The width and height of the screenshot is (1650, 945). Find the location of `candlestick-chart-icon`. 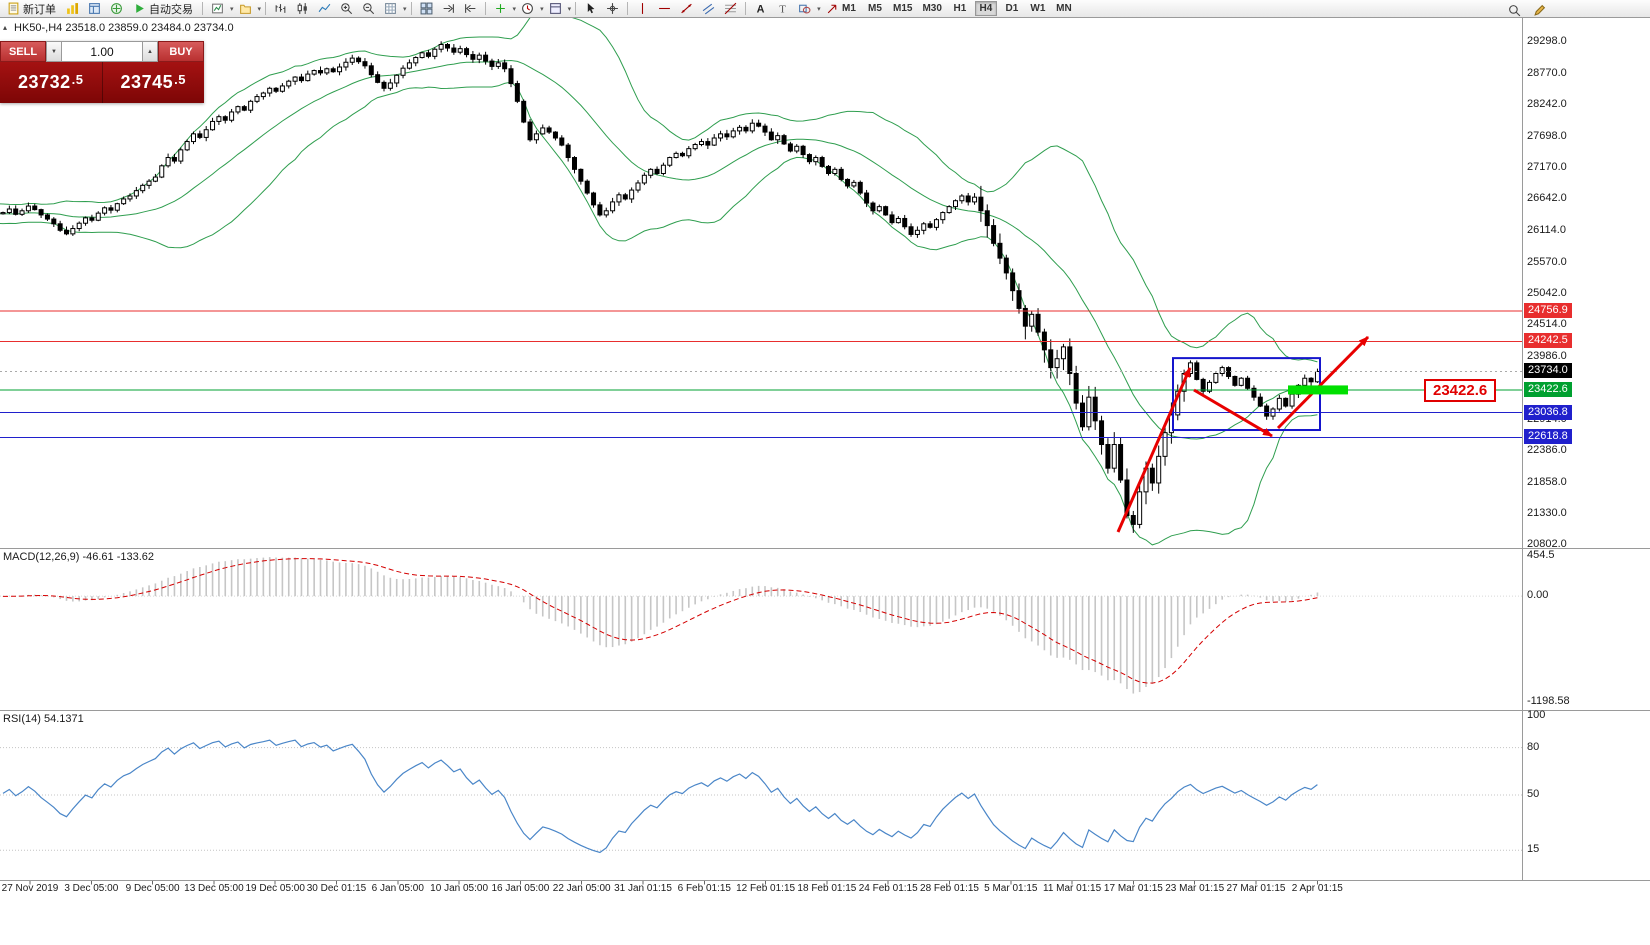

candlestick-chart-icon is located at coordinates (302, 9).